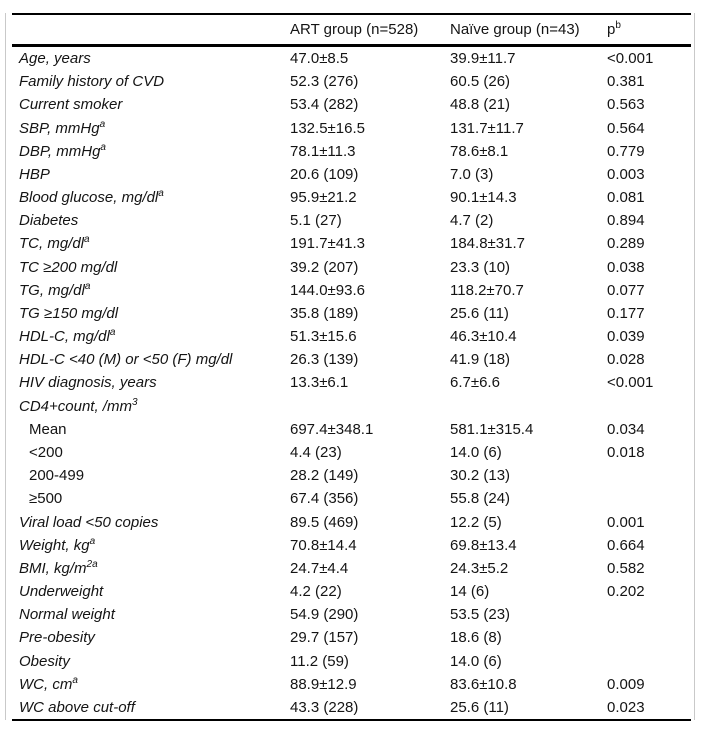  I want to click on row-label: Diabetes, so click(49, 221).